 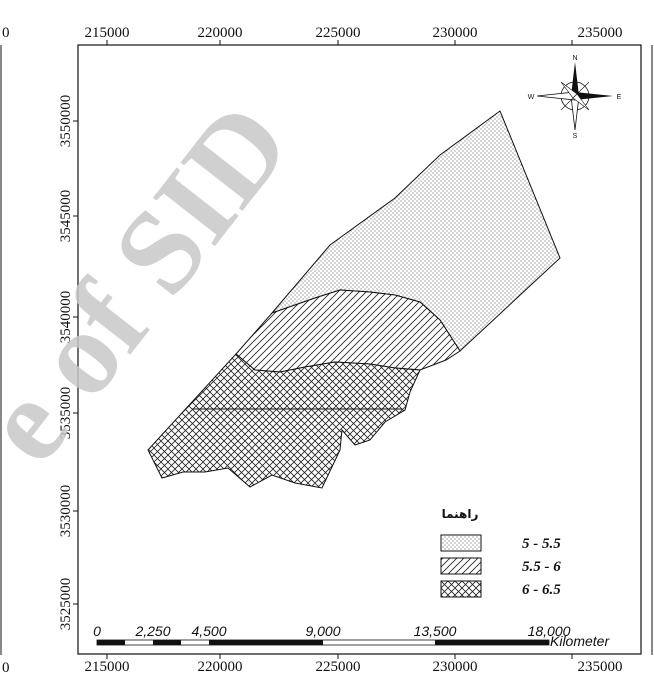 I want to click on y-tick-label: 3540000, so click(x=66, y=317).